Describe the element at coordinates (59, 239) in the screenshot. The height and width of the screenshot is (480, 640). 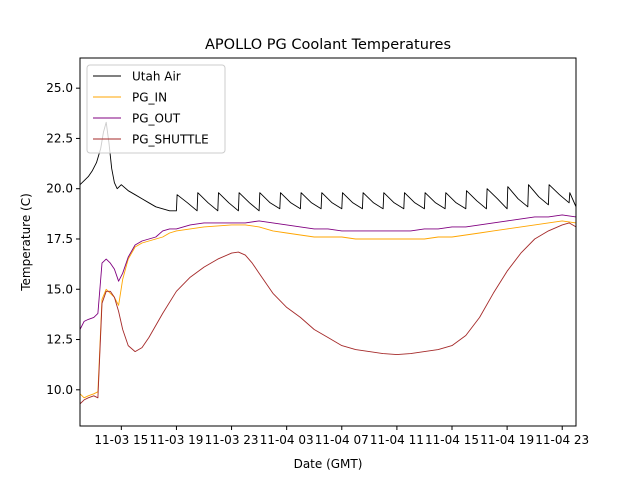
I see `y-tick-label: 17.5` at that location.